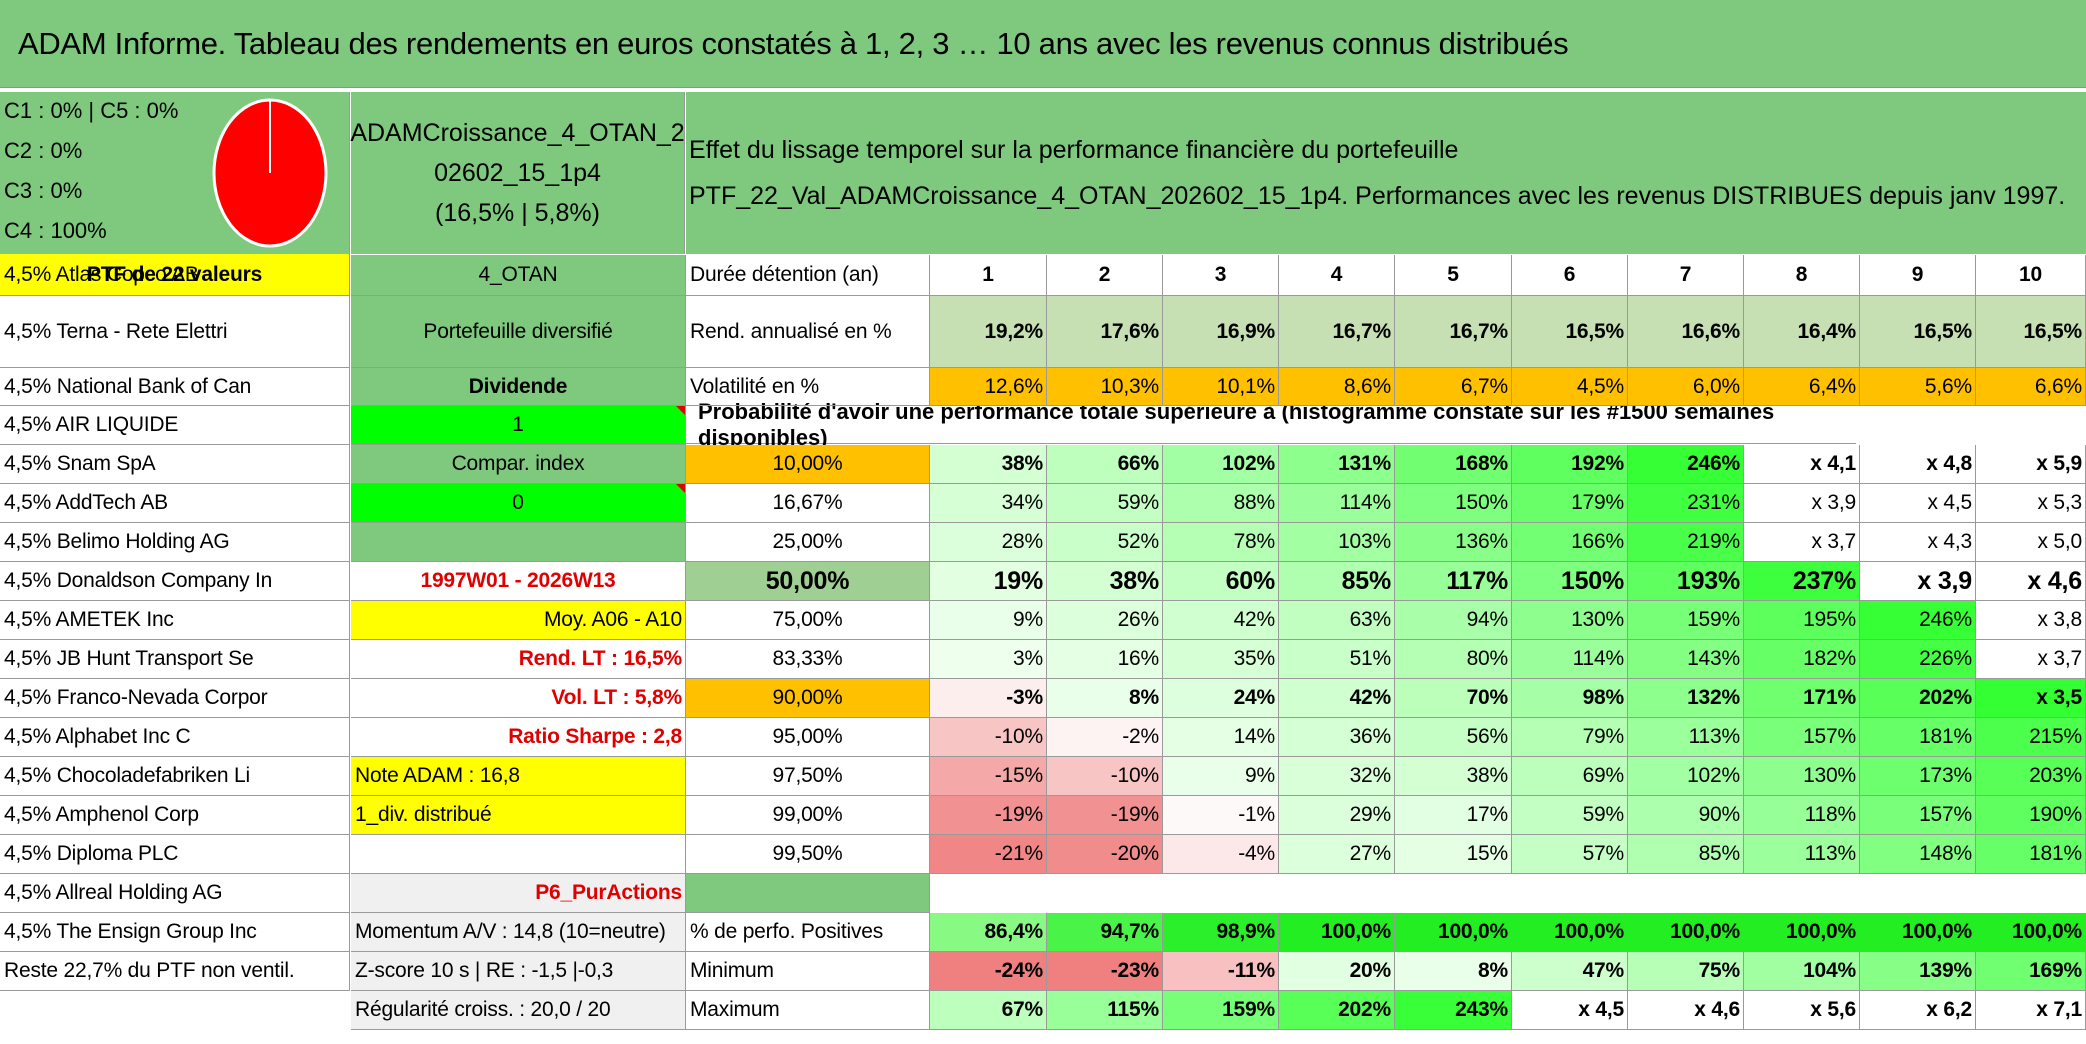 This screenshot has width=2086, height=1044. I want to click on year-header: 10, so click(2031, 275).